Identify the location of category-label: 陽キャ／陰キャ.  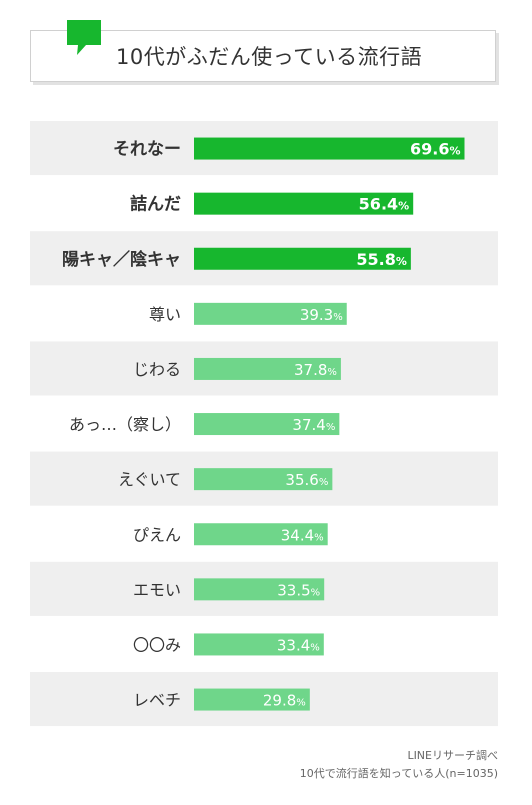
(121, 259).